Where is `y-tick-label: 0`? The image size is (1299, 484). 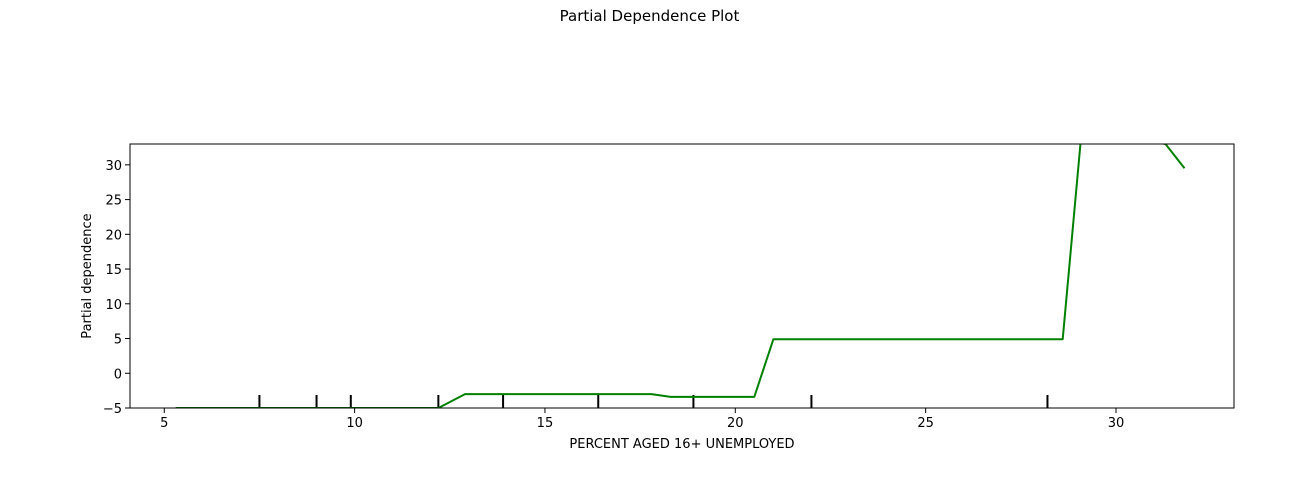
y-tick-label: 0 is located at coordinates (118, 374).